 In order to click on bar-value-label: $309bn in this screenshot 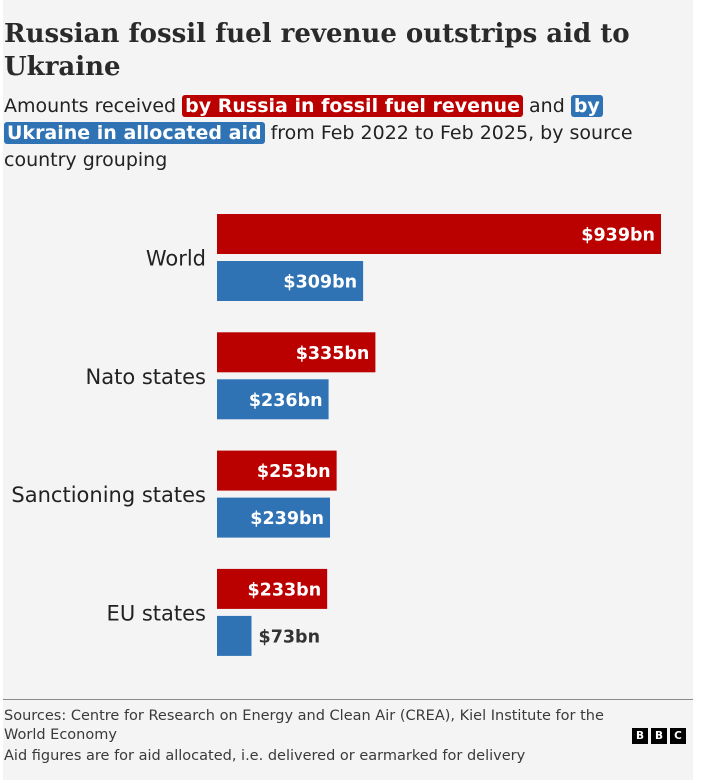, I will do `click(320, 283)`.